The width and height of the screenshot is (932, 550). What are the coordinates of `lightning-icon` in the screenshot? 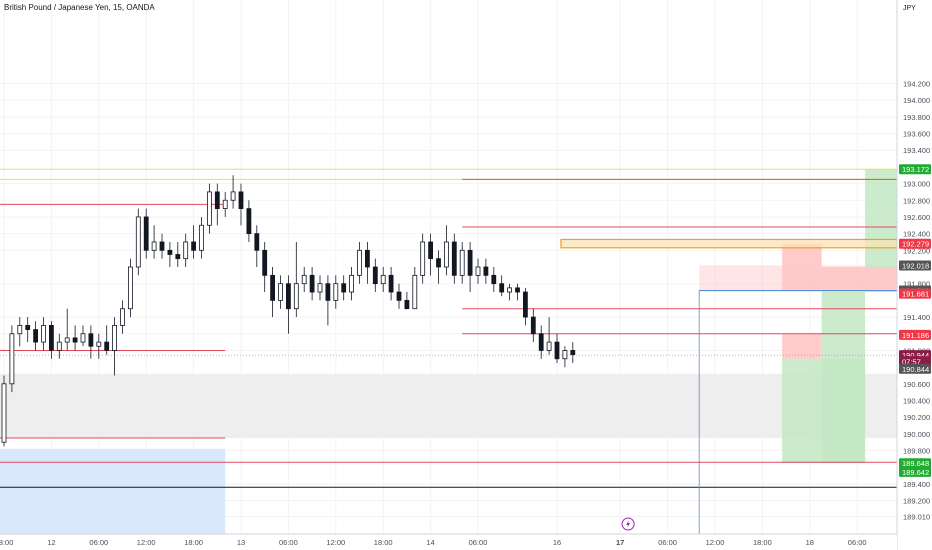 It's located at (628, 524).